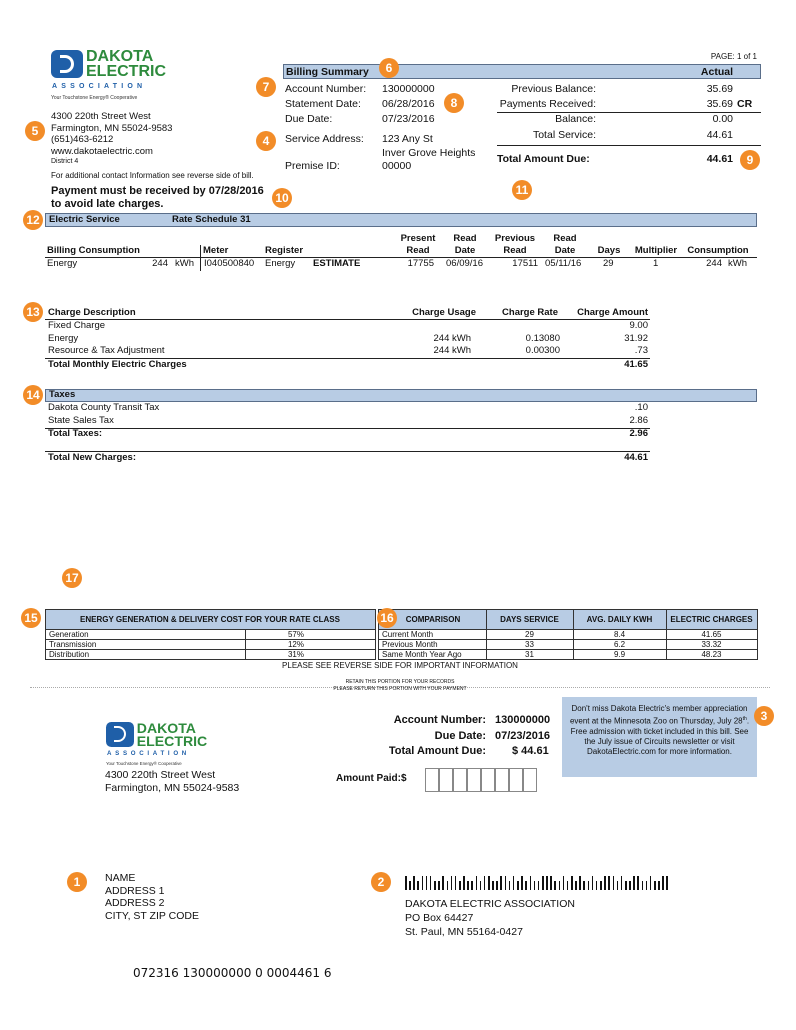 This screenshot has width=796, height=1030. What do you see at coordinates (465, 244) in the screenshot?
I see `column-header: Read Date` at bounding box center [465, 244].